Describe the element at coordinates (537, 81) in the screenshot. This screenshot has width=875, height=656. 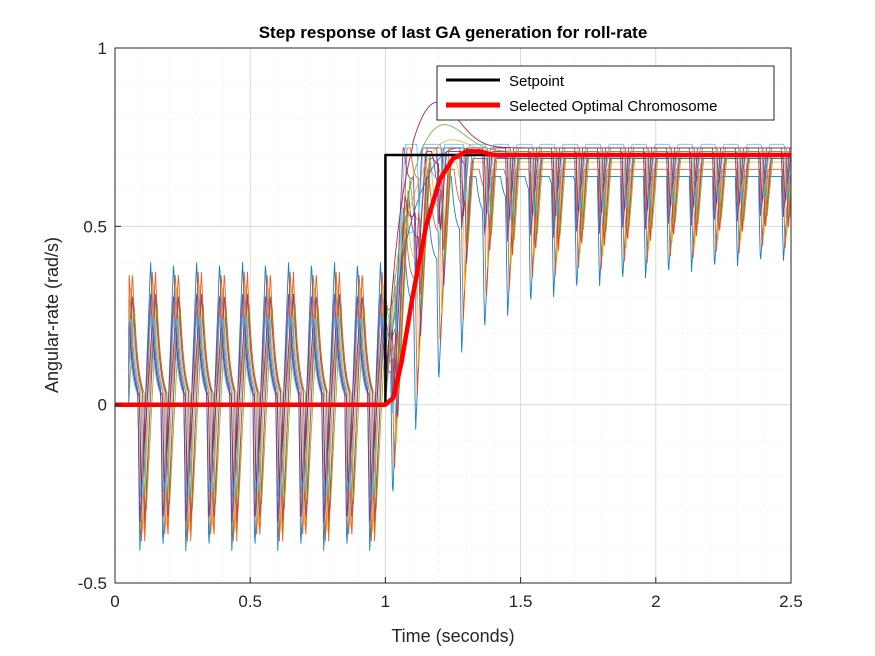
I see `legend-label-setpoint: Setpoint` at that location.